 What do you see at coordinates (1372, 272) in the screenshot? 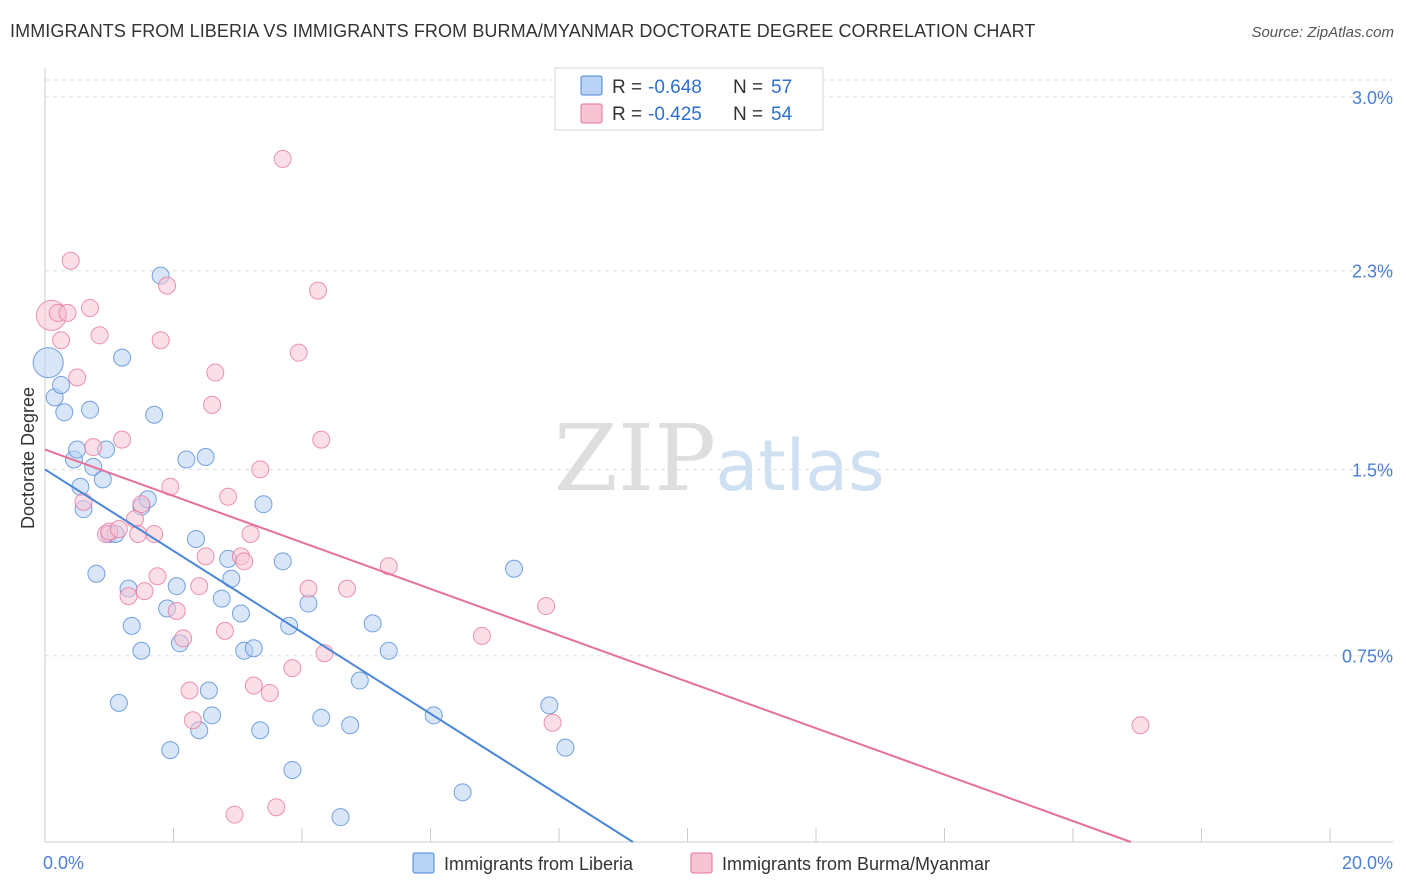
I see `y-tick-label-2: 2.3%` at bounding box center [1372, 272].